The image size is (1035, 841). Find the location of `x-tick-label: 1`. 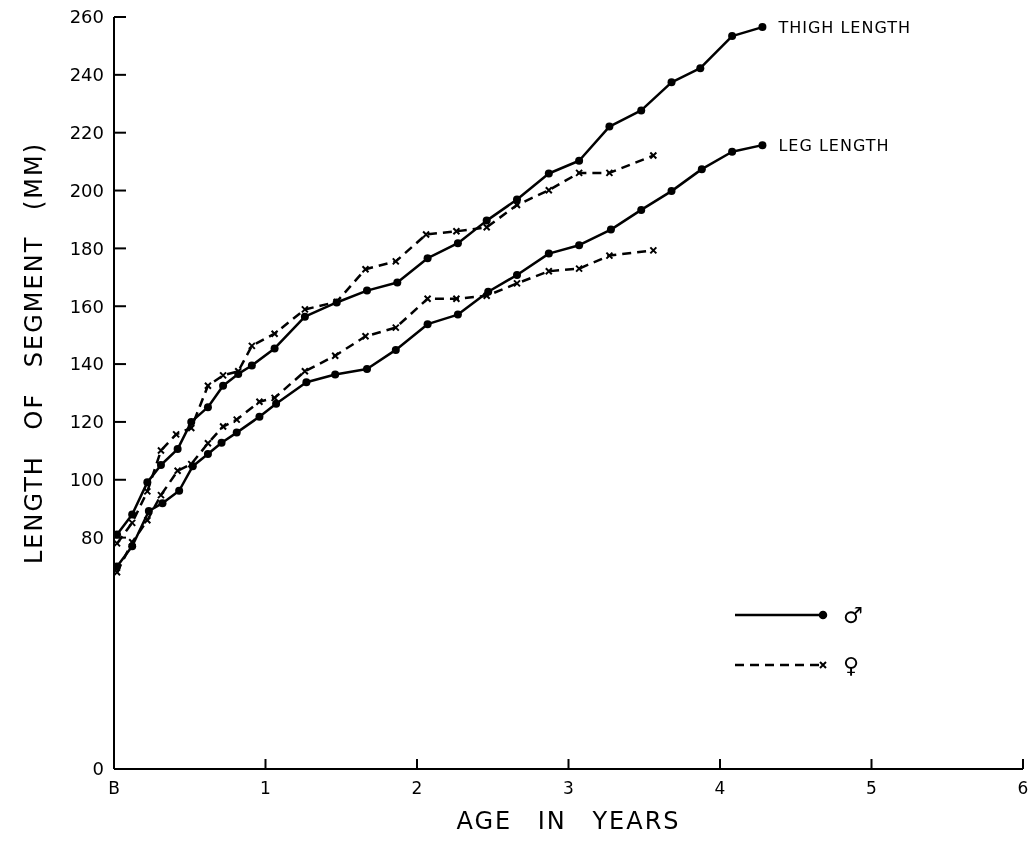

x-tick-label: 1 is located at coordinates (265, 788).